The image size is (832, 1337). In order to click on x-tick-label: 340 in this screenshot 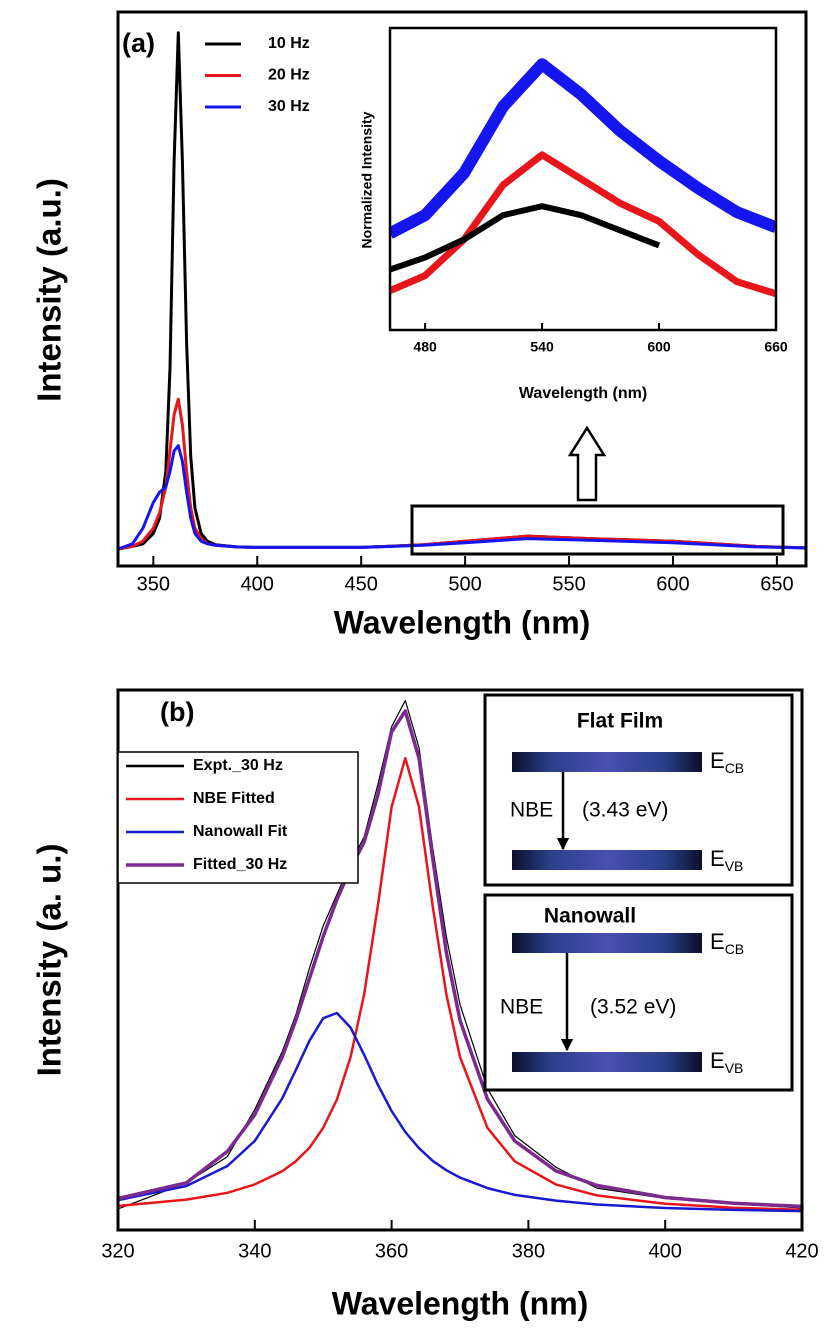, I will do `click(254, 1251)`.